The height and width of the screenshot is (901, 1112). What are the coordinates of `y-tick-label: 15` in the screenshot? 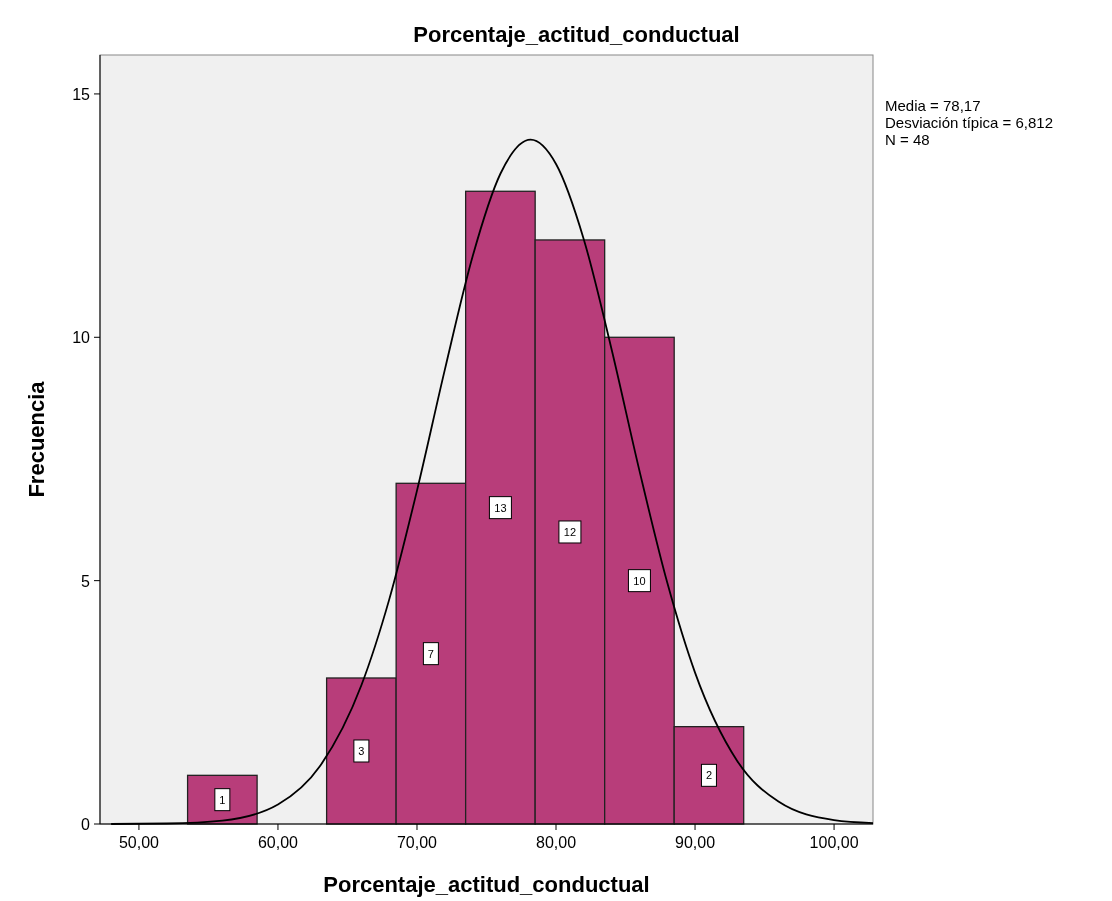 It's located at (81, 94).